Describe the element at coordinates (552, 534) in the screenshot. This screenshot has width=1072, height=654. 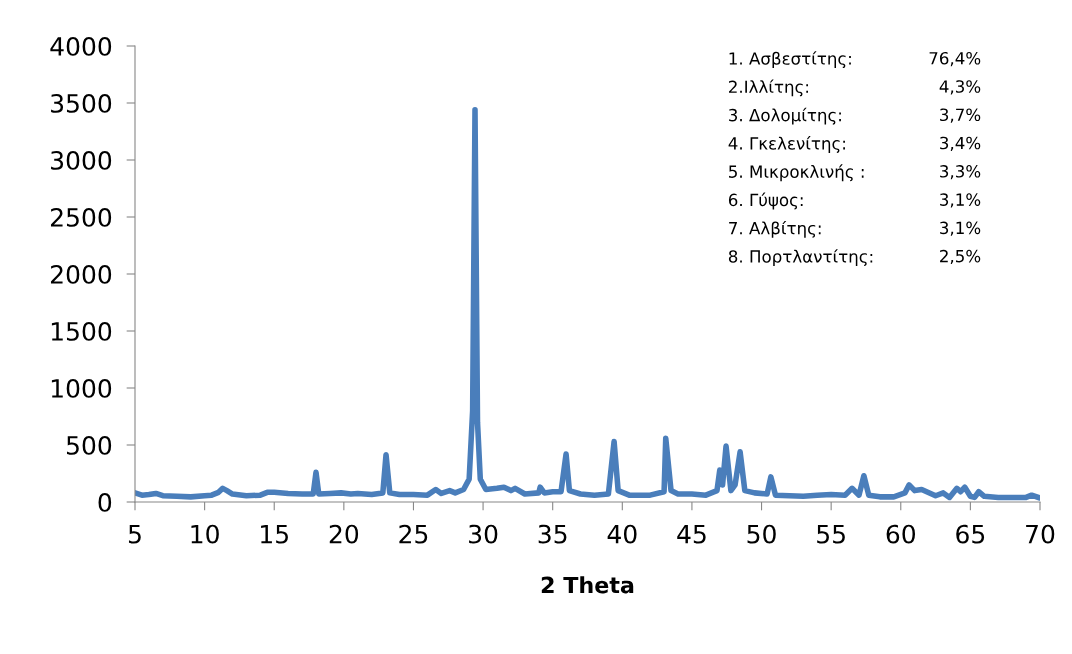
I see `x-tick-label: 35` at that location.